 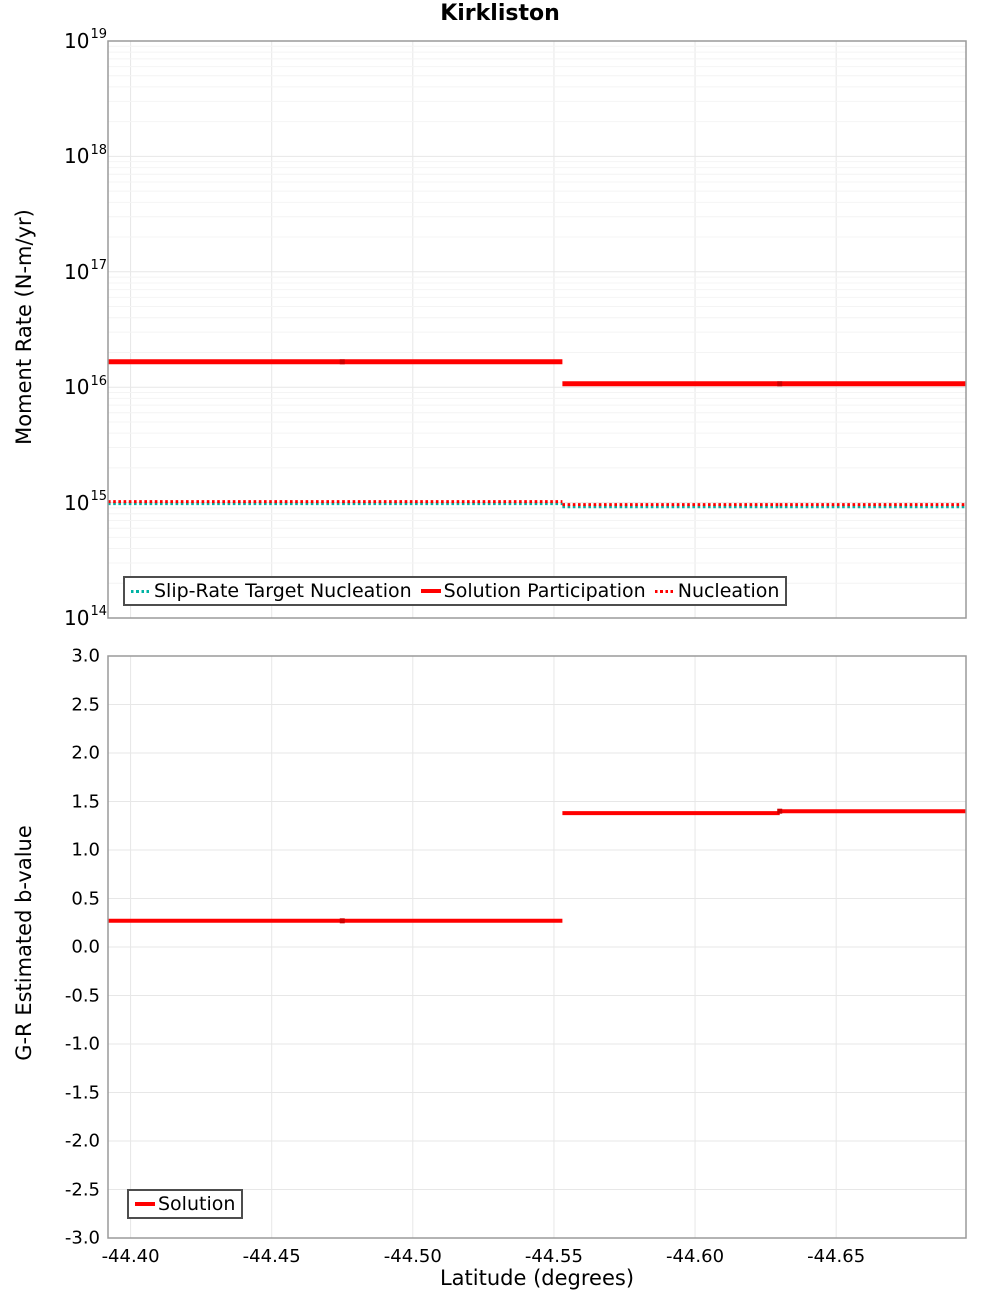 What do you see at coordinates (85, 656) in the screenshot?
I see `y-tick-label: 3.0` at bounding box center [85, 656].